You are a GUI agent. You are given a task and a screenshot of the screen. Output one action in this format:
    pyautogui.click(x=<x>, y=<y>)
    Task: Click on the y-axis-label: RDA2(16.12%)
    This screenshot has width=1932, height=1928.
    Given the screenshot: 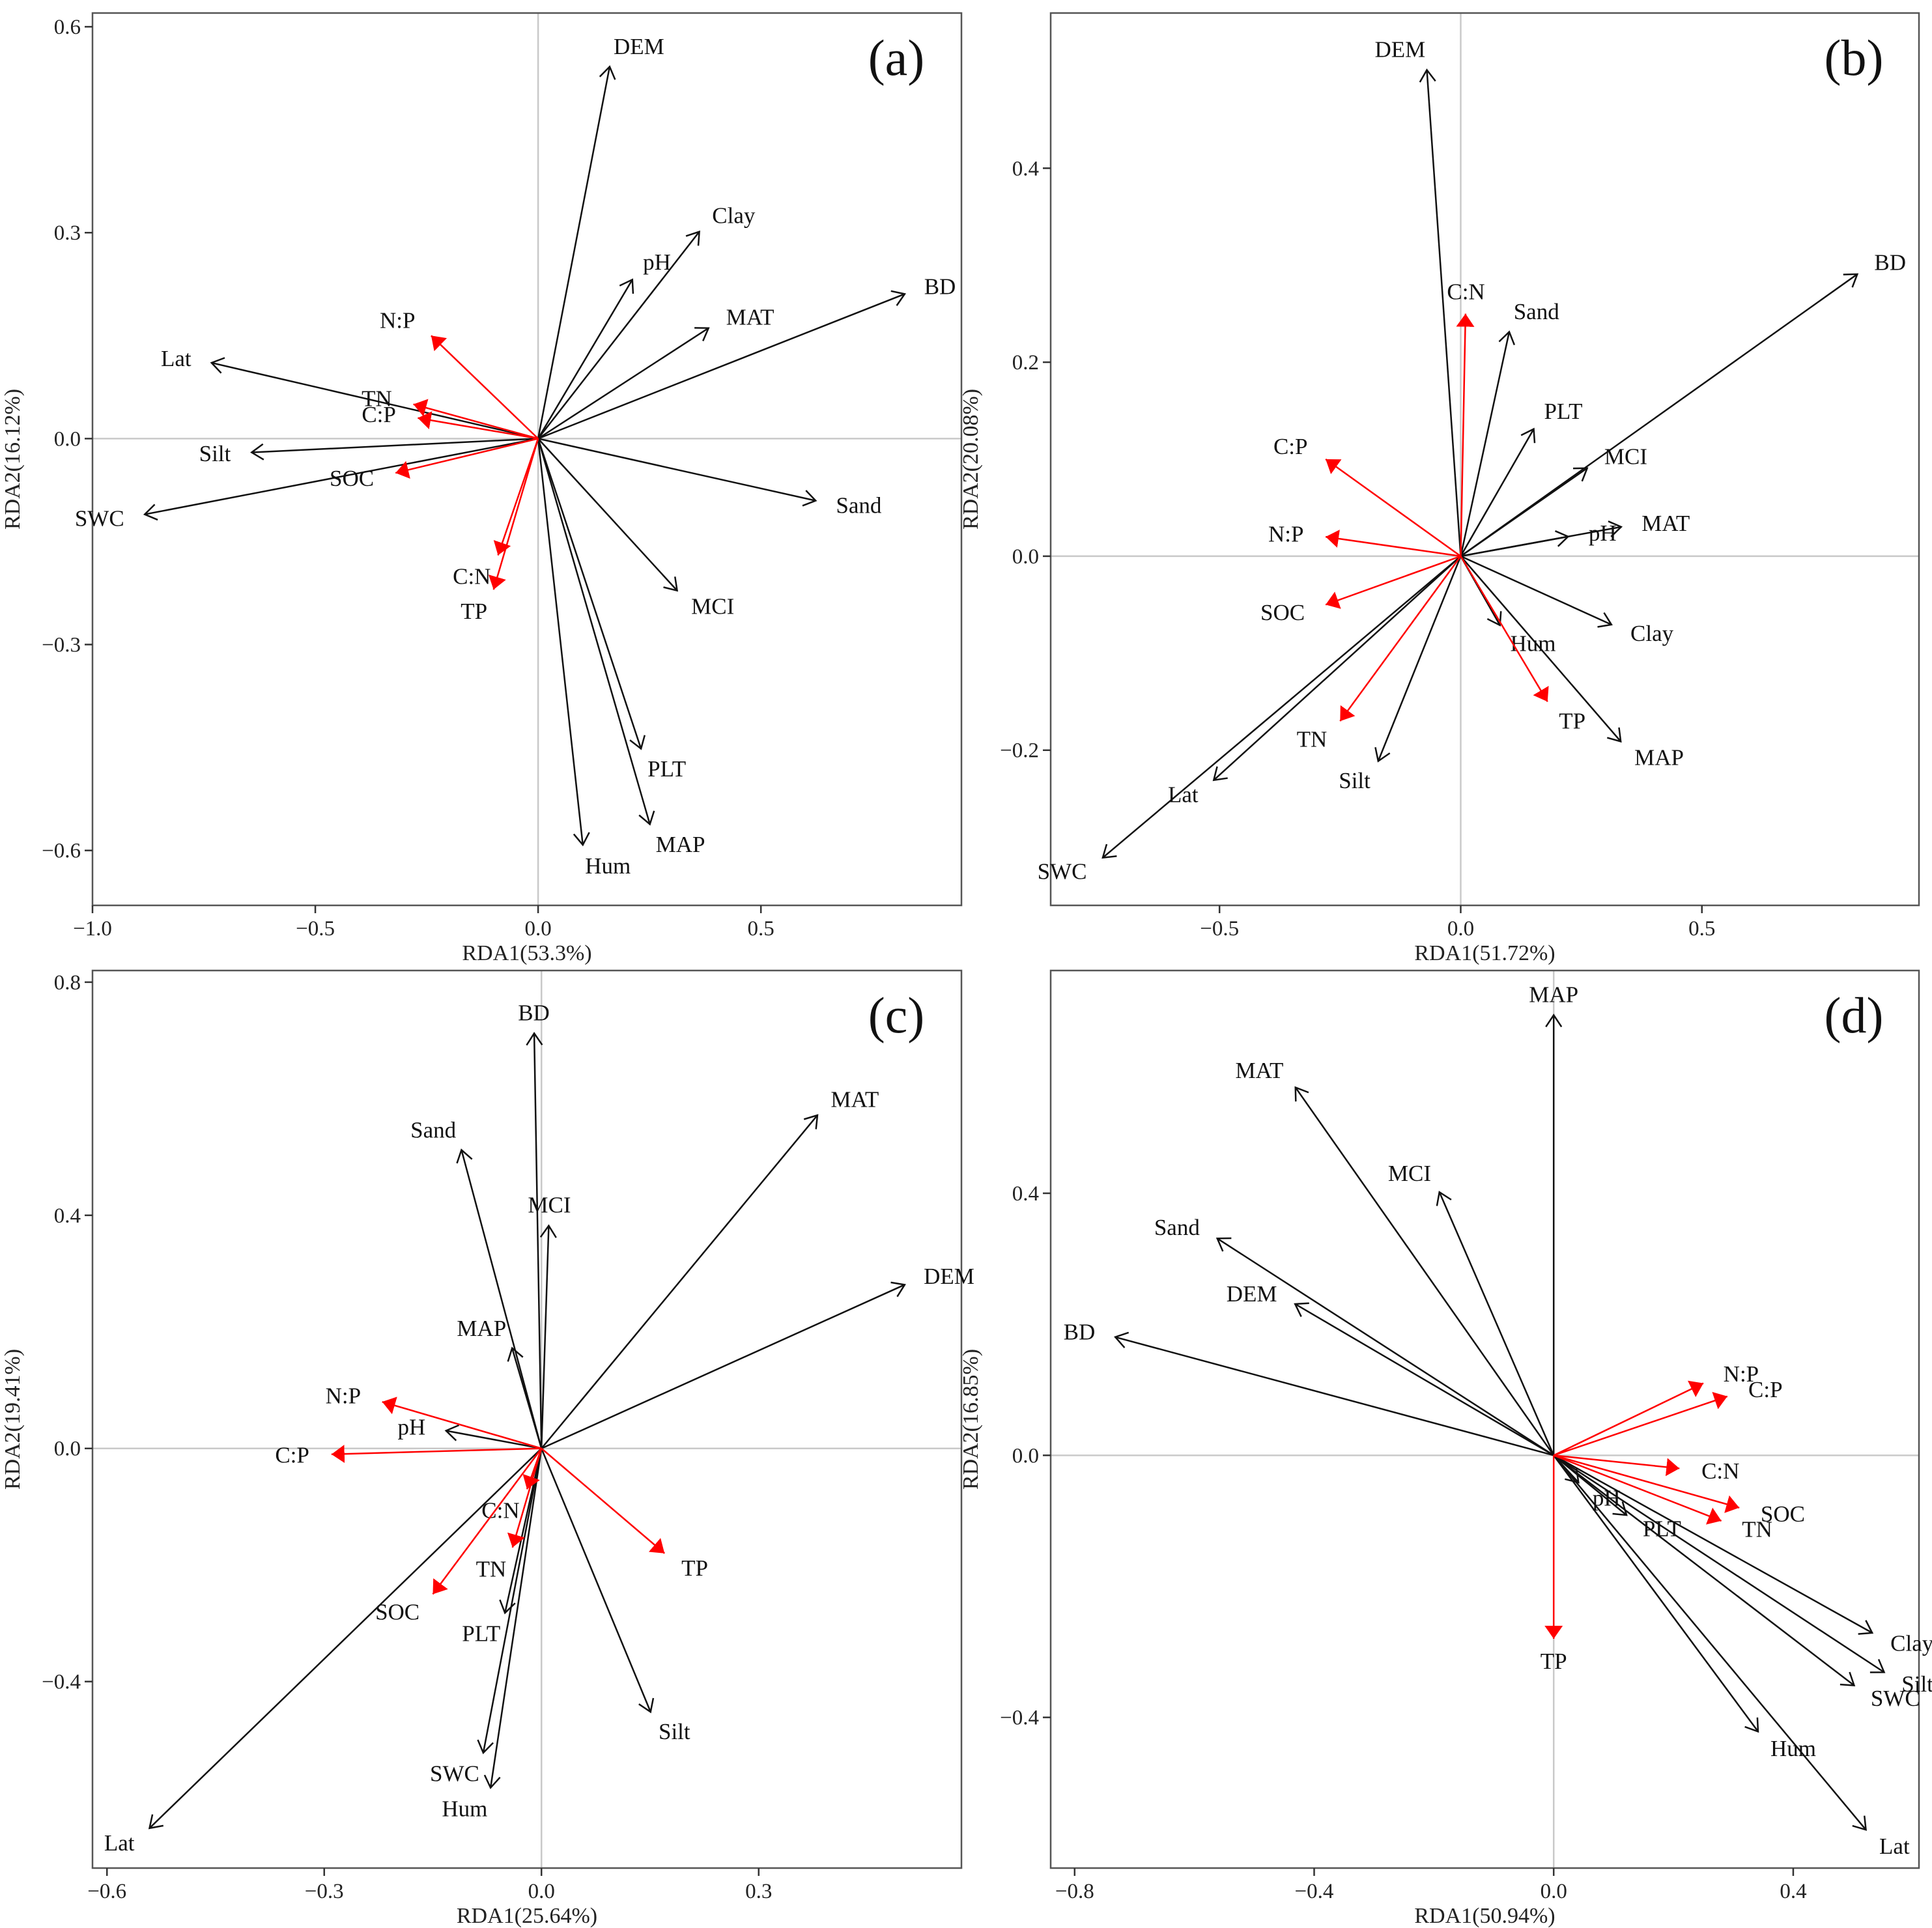 What is the action you would take?
    pyautogui.click(x=13, y=460)
    